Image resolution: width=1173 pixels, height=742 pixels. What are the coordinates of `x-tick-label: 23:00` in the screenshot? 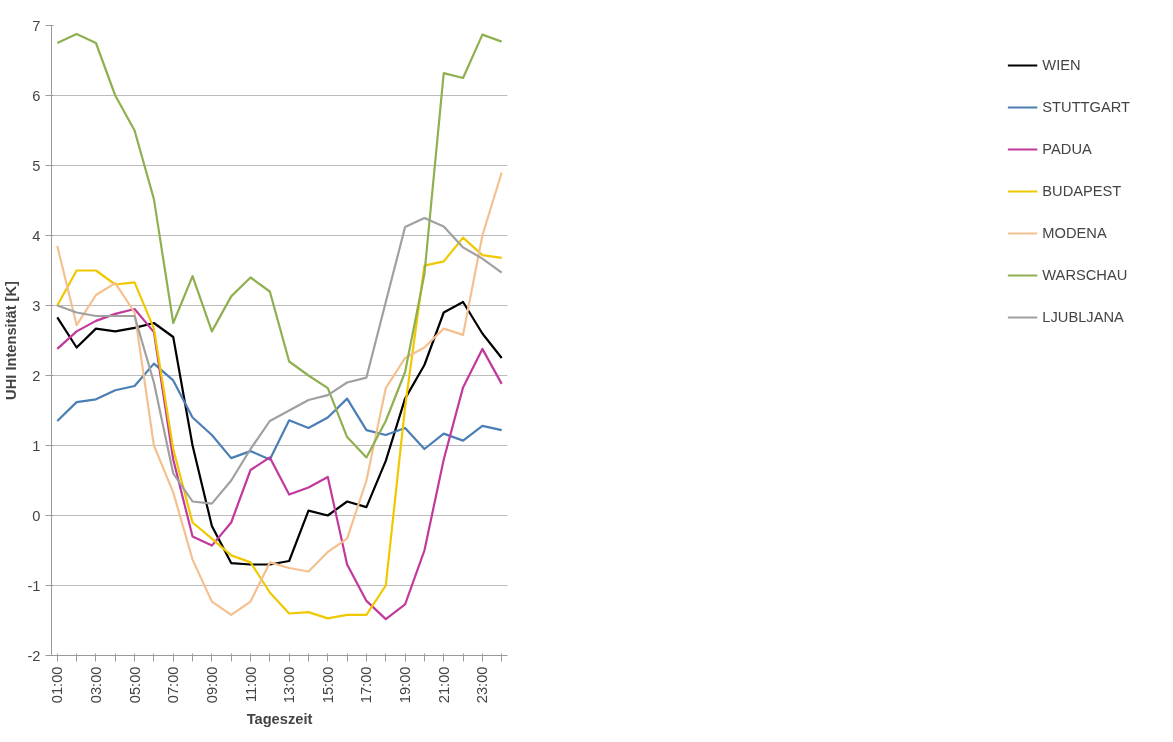 It's located at (482, 685).